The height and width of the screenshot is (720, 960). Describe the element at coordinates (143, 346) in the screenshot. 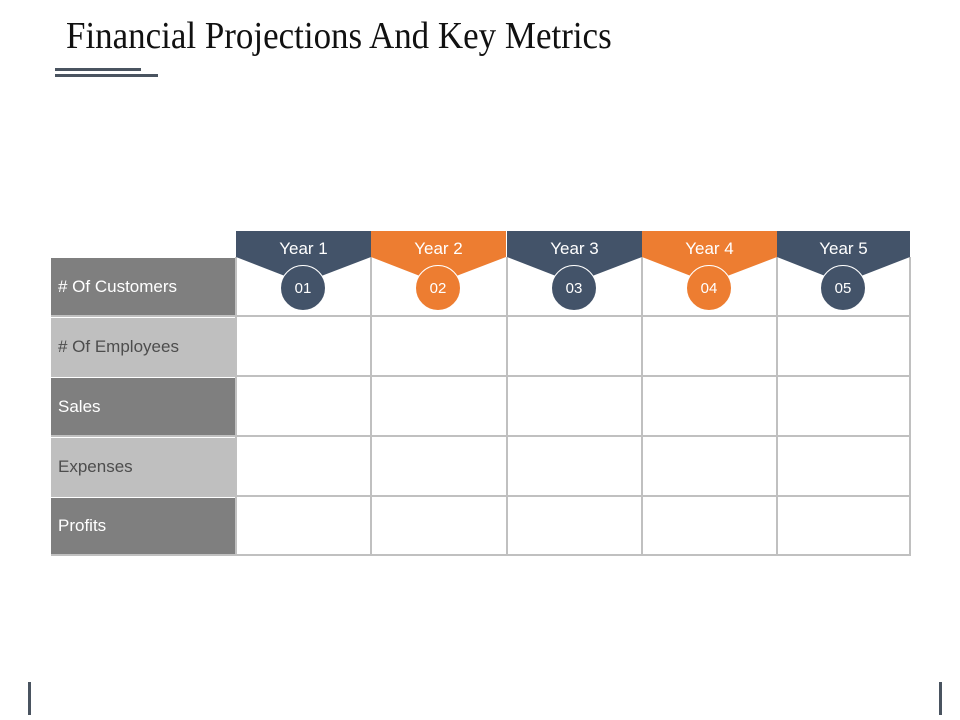

I see `row-label-employees: # Of Employees` at that location.